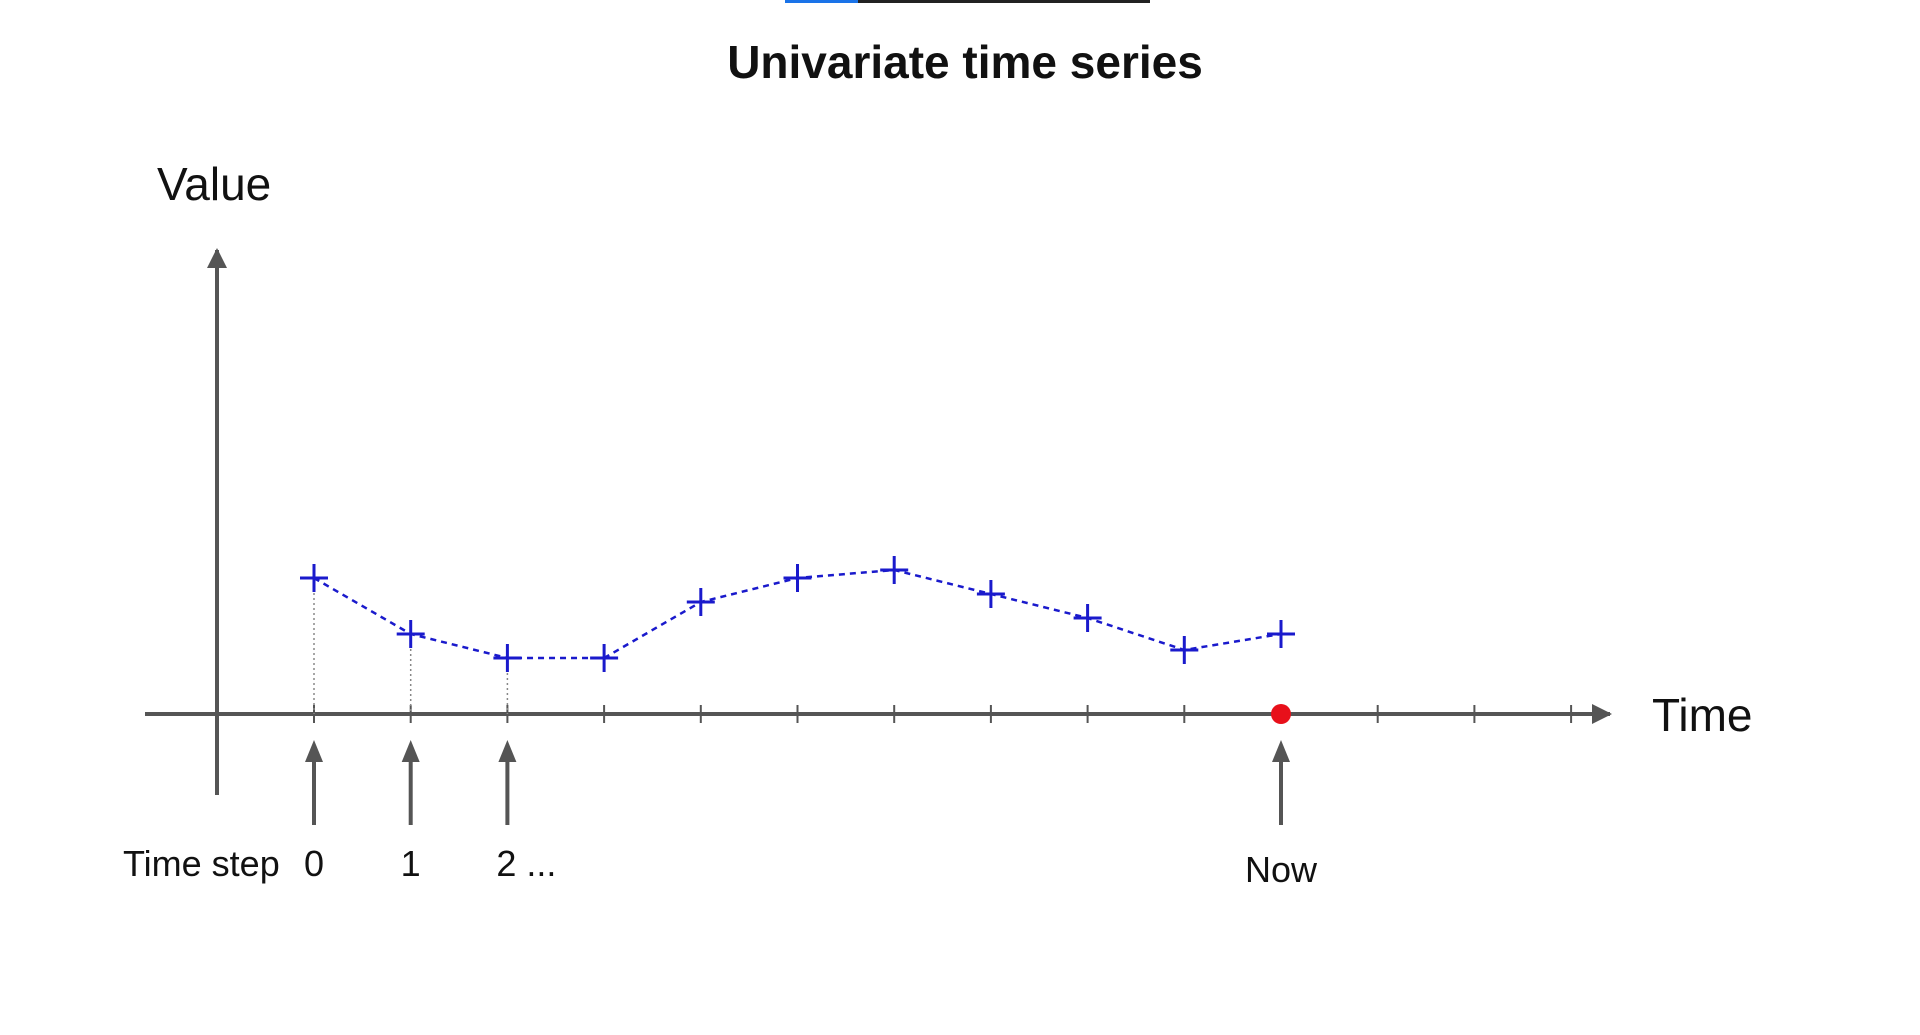 The image size is (1920, 1035). What do you see at coordinates (214, 184) in the screenshot?
I see `y-axis-label: Value` at bounding box center [214, 184].